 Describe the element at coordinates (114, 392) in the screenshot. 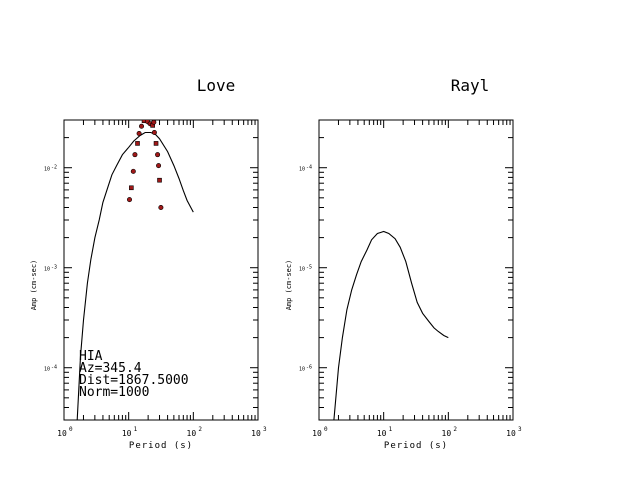

I see `station-norm: Norm=1000` at that location.